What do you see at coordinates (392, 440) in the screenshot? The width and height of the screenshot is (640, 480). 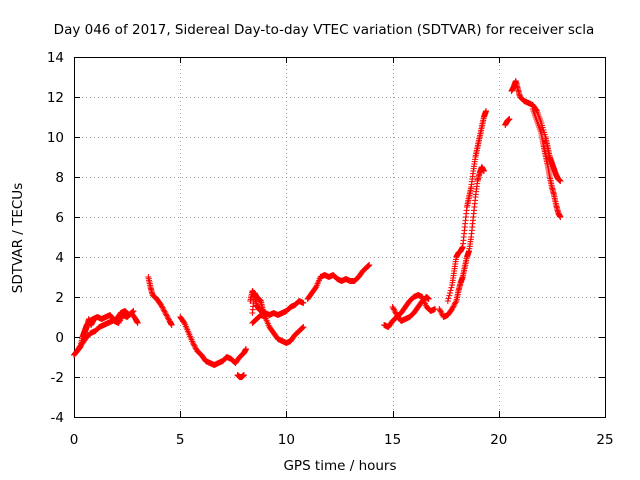 I see `x-tick-label: 15` at bounding box center [392, 440].